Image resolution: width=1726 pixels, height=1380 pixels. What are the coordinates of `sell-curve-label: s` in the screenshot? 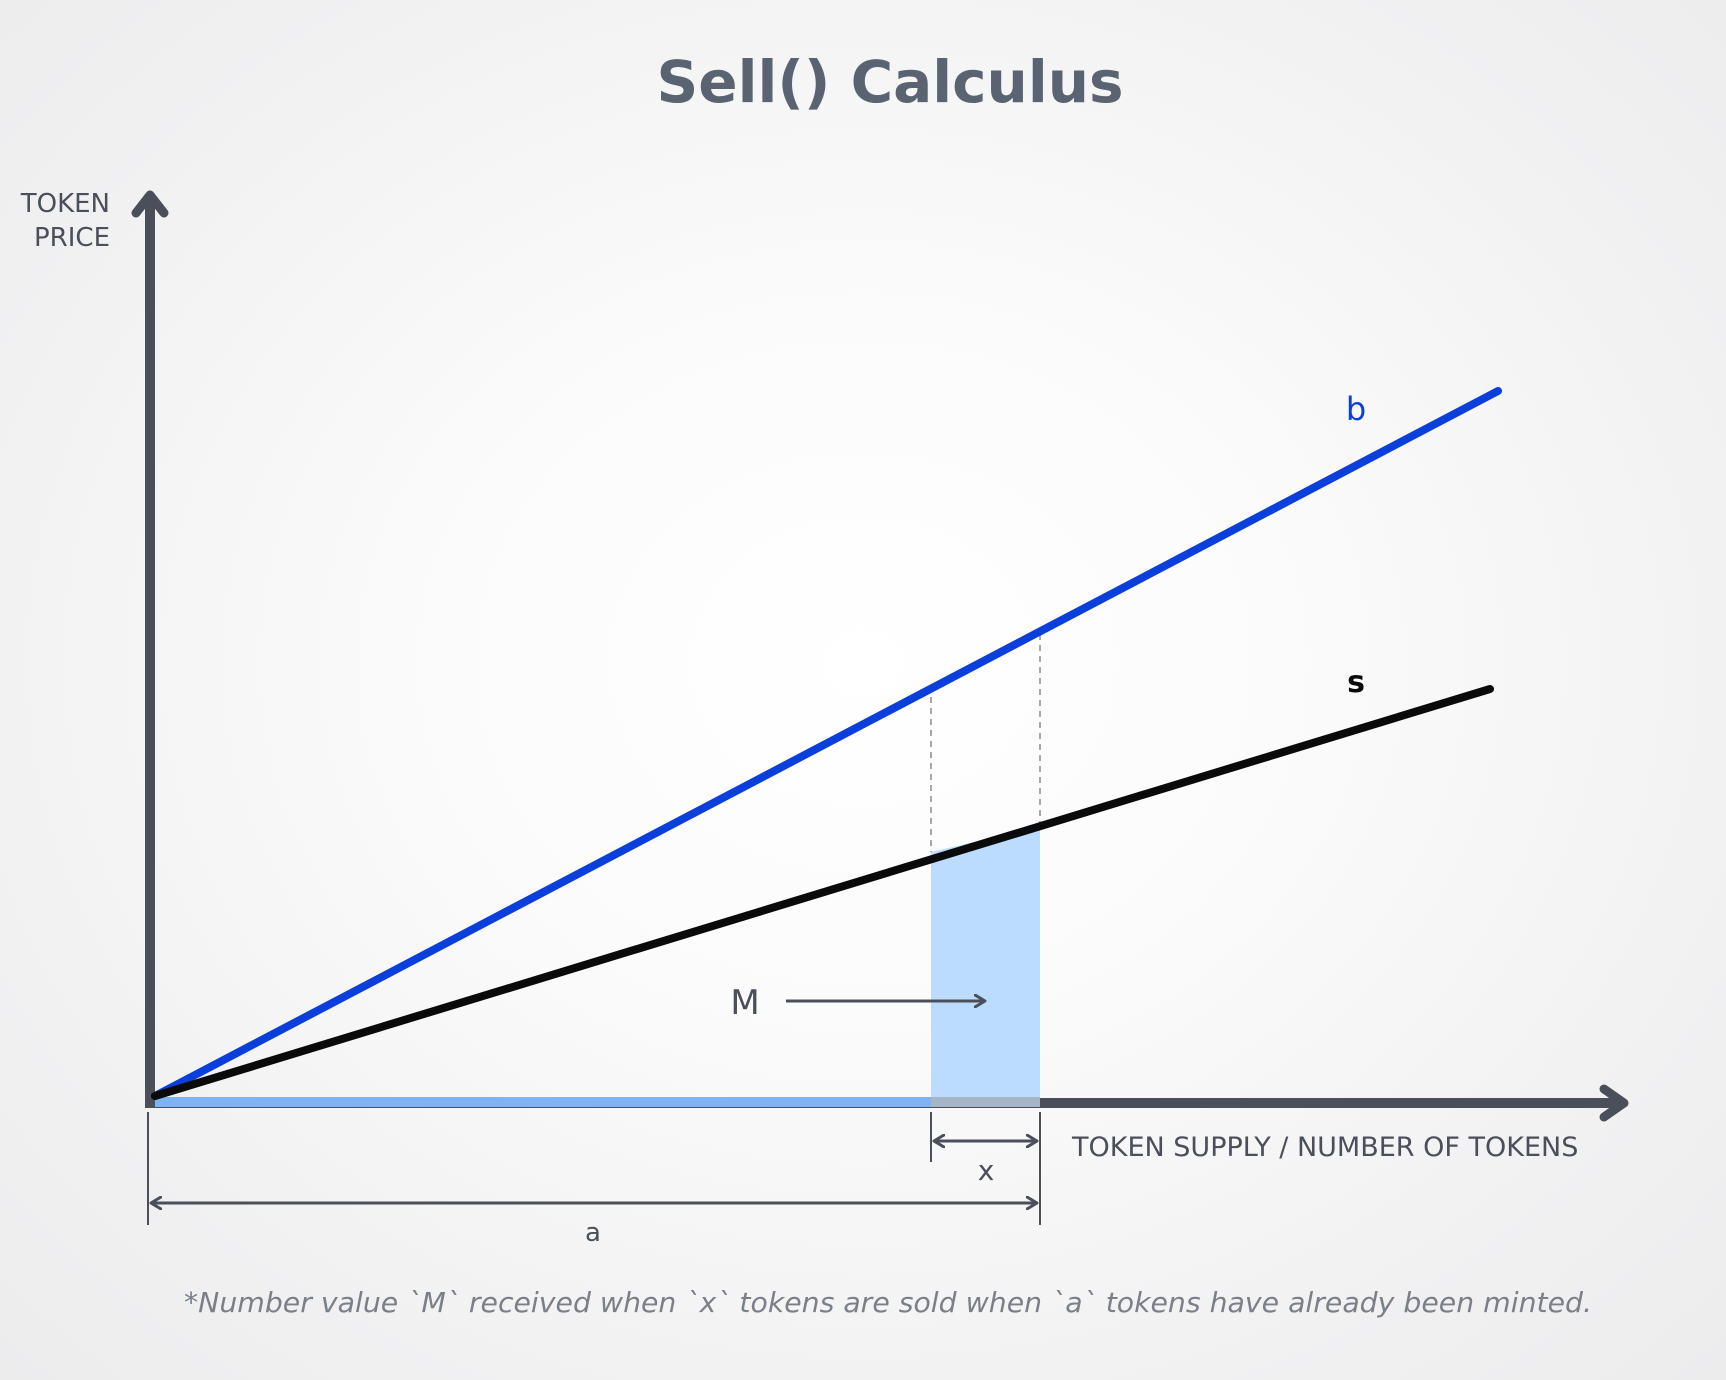 It's located at (1356, 682).